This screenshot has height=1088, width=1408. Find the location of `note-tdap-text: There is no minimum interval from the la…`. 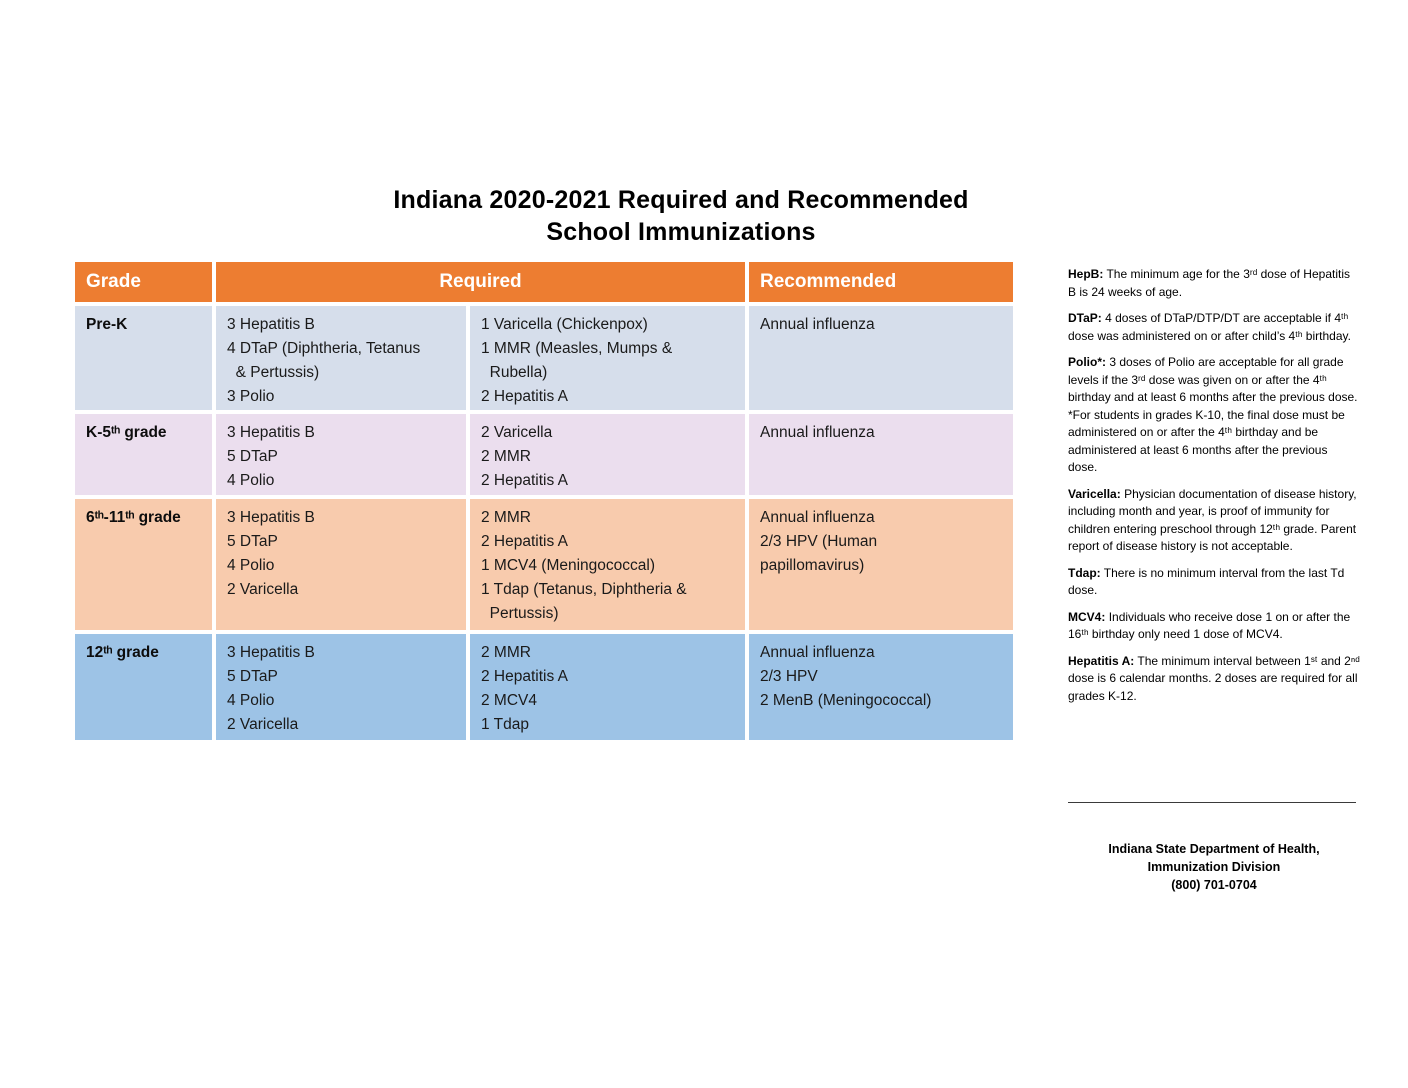

note-tdap-text: There is no minimum interval from the la… is located at coordinates (1206, 581).